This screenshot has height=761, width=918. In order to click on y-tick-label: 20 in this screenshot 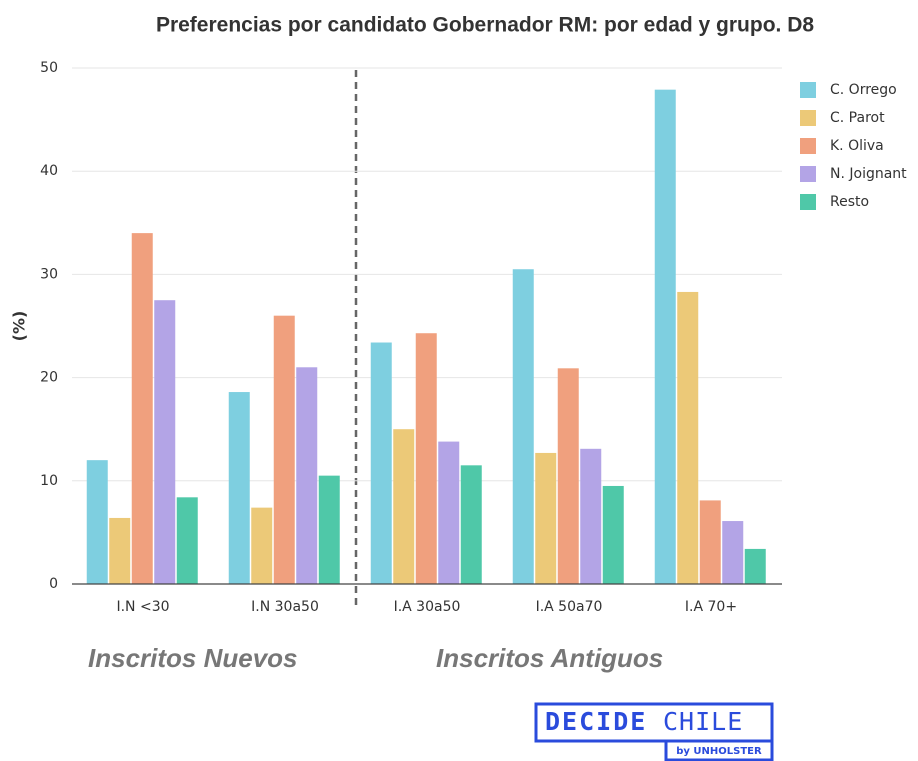, I will do `click(49, 378)`.